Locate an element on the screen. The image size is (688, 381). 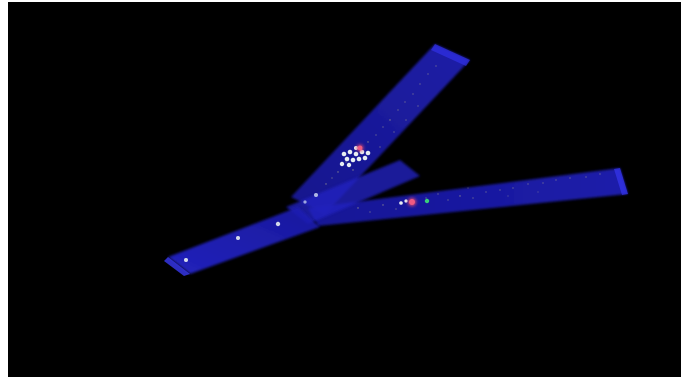
particles-lower is located at coordinates (251, 227).